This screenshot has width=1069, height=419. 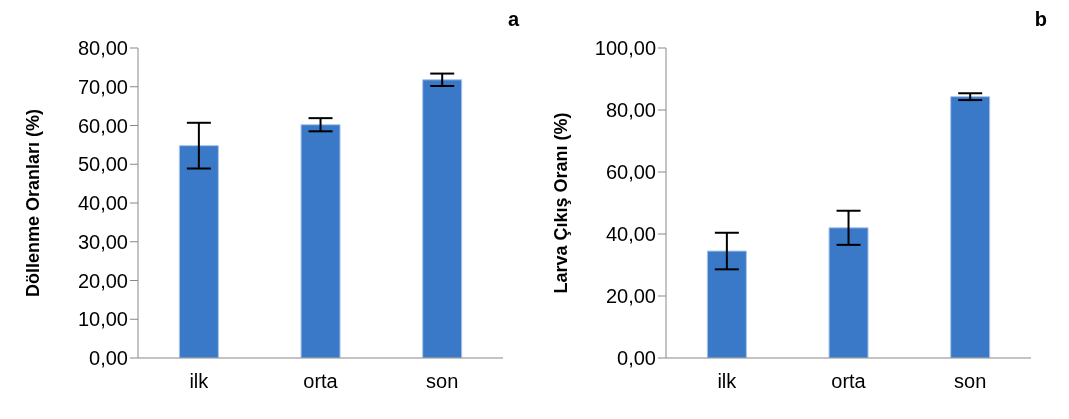 I want to click on y-tick-label: 30,00, so click(x=102, y=241).